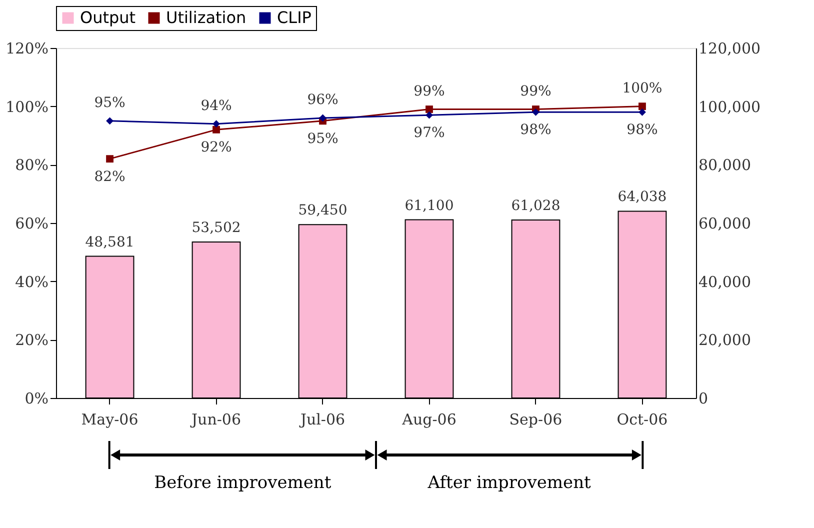 This screenshot has height=528, width=814. What do you see at coordinates (535, 206) in the screenshot?
I see `data-label: 61,028` at bounding box center [535, 206].